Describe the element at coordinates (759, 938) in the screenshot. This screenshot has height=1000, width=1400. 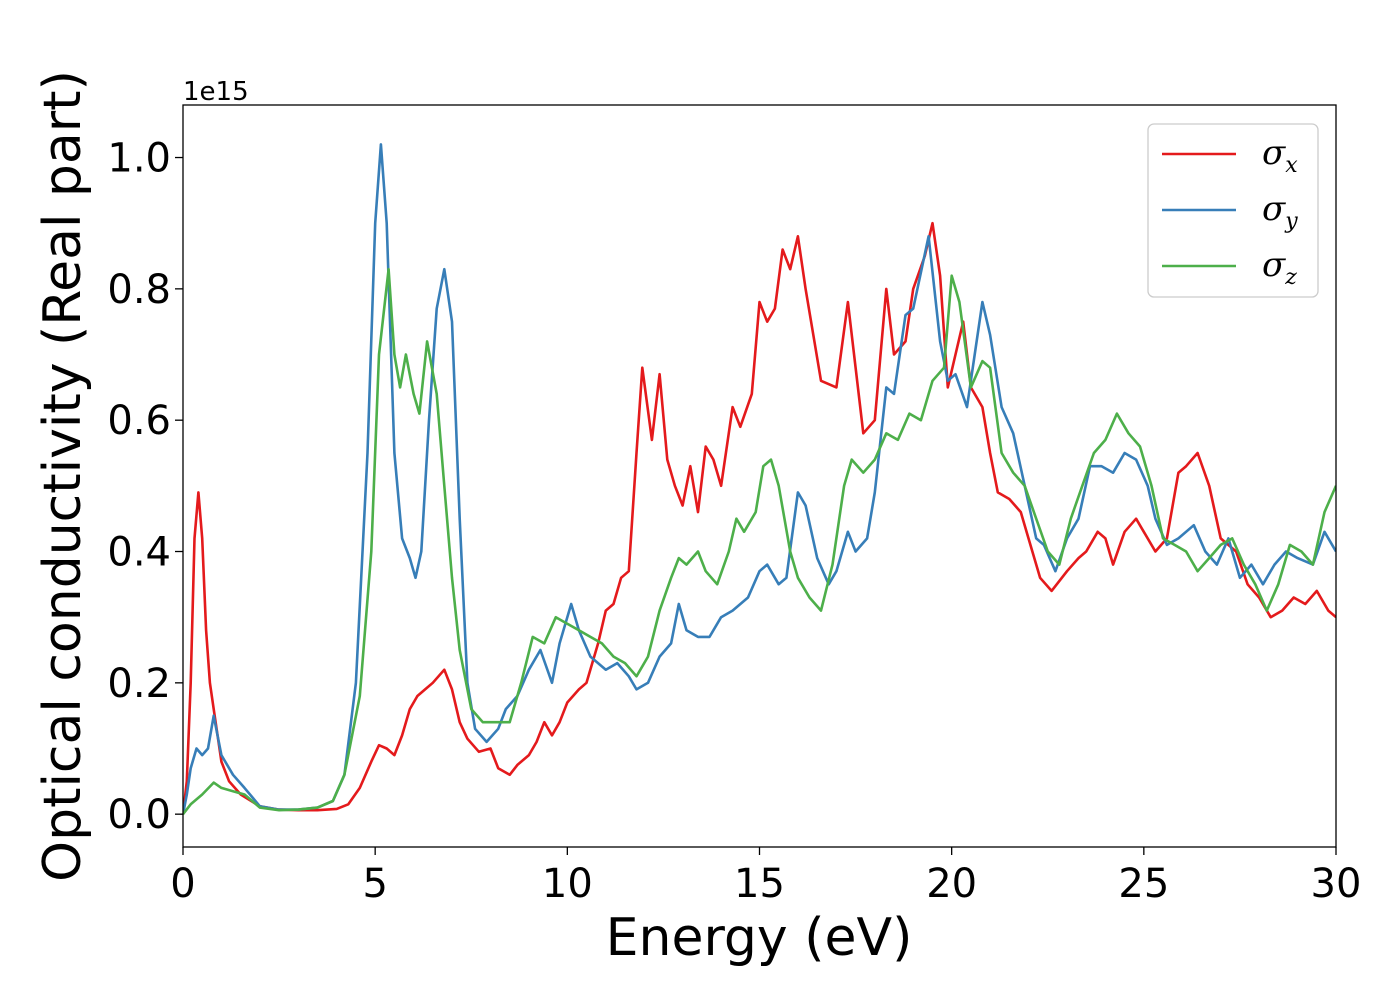
I see `x-axis-label: Energy (eV)` at that location.